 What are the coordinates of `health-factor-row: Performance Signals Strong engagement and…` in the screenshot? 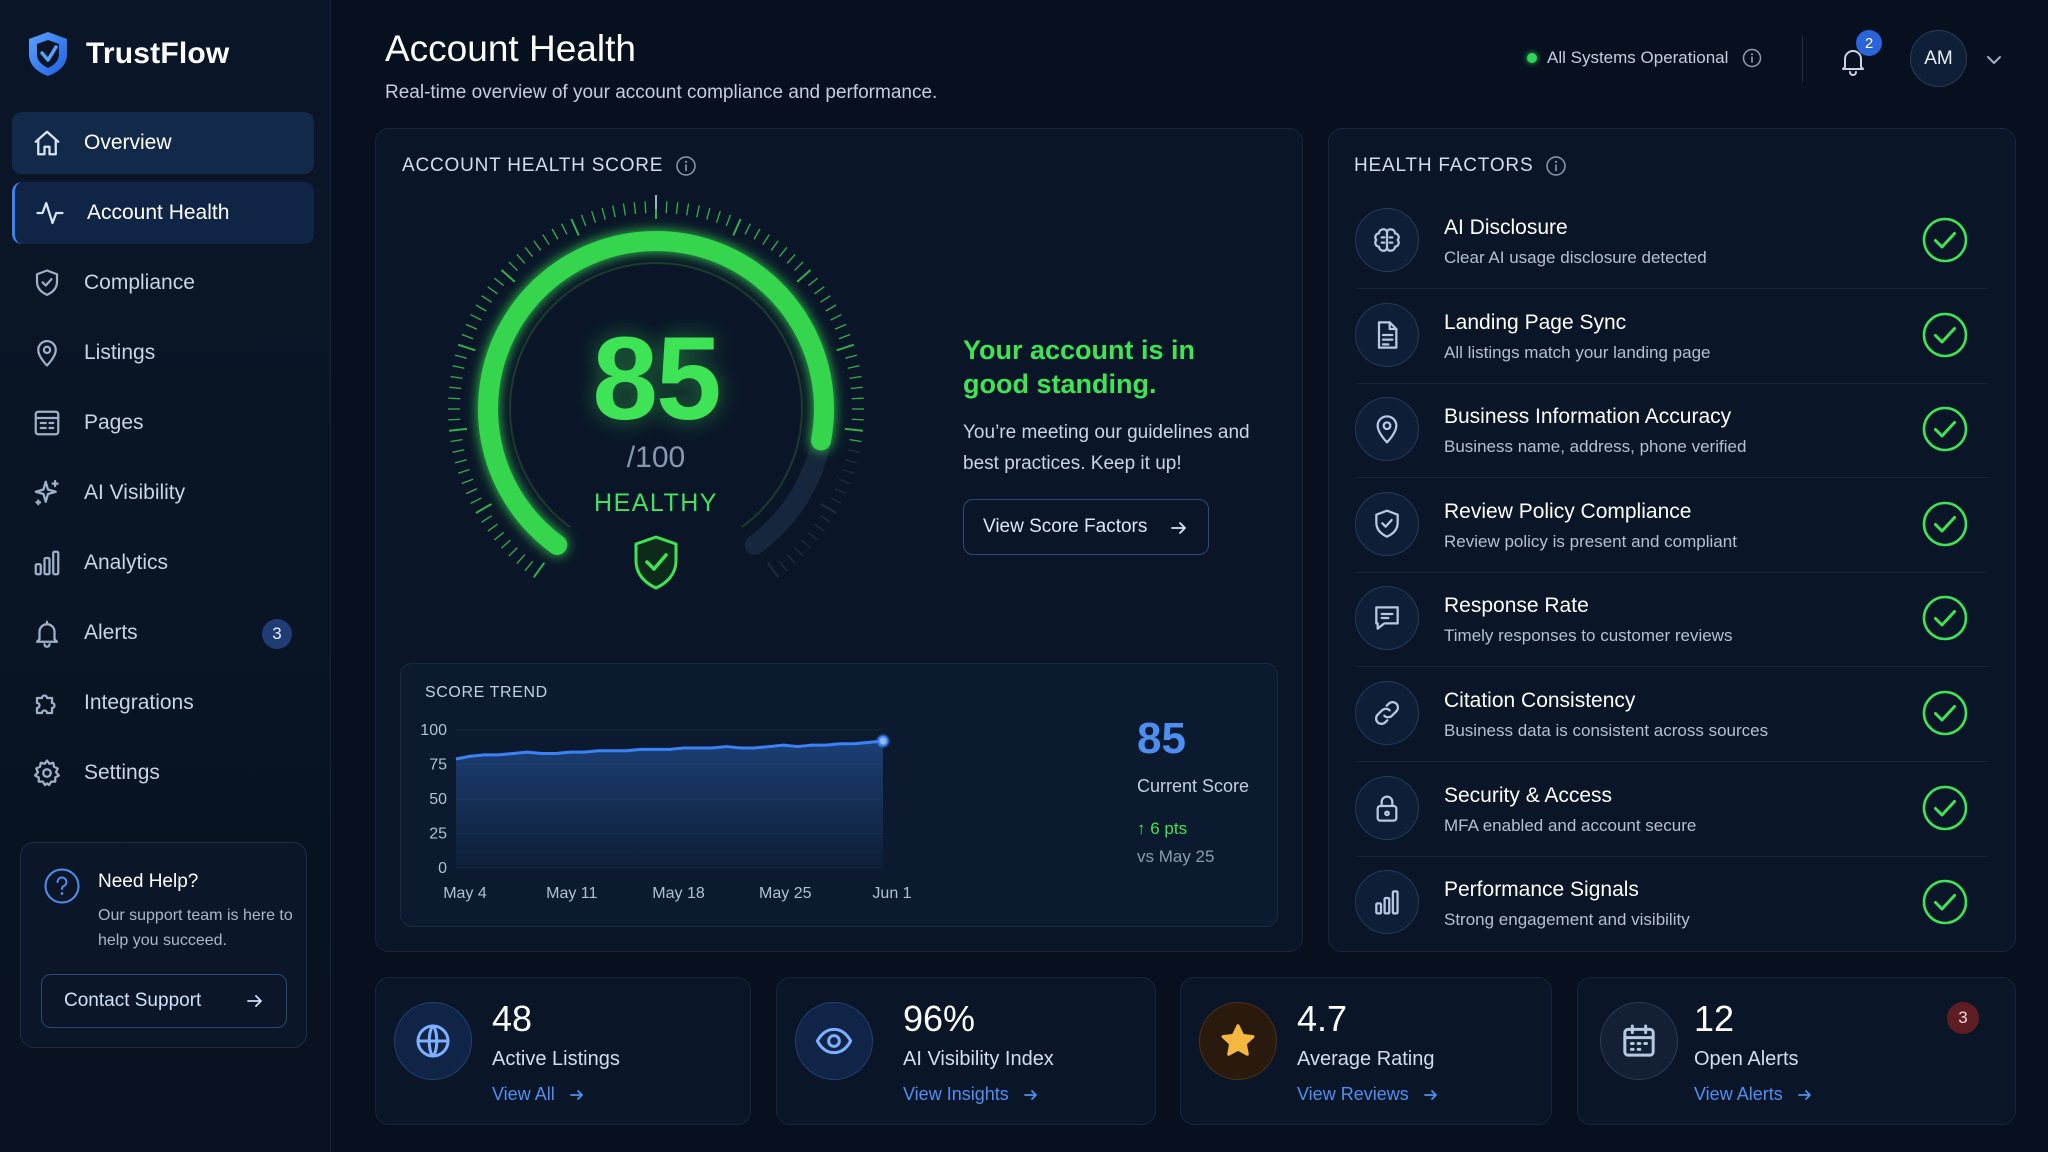 It's located at (1671, 903).